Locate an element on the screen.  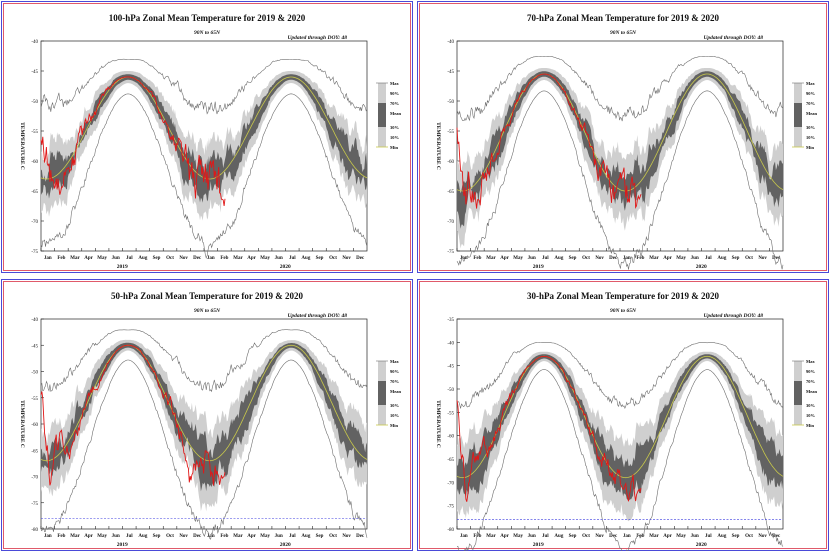
legend-label: 70% is located at coordinates (395, 103).